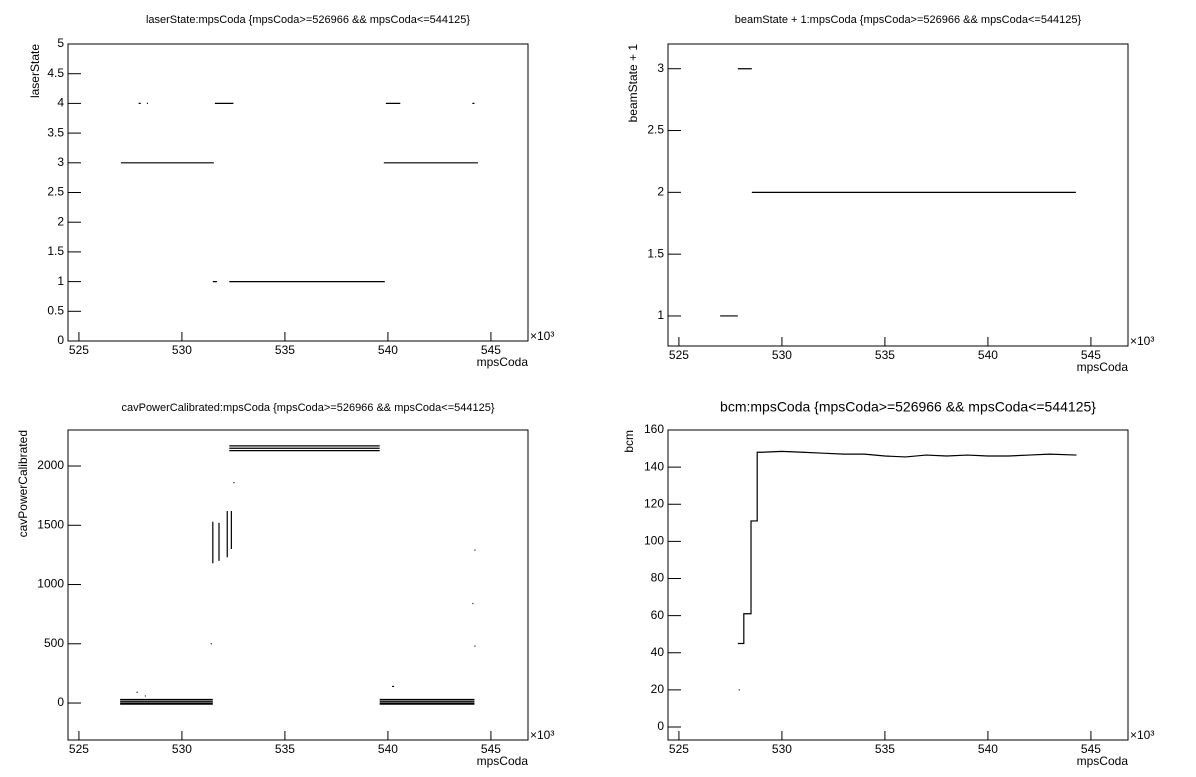 Image resolution: width=1196 pixels, height=777 pixels. I want to click on y-tick-label: 60, so click(658, 615).